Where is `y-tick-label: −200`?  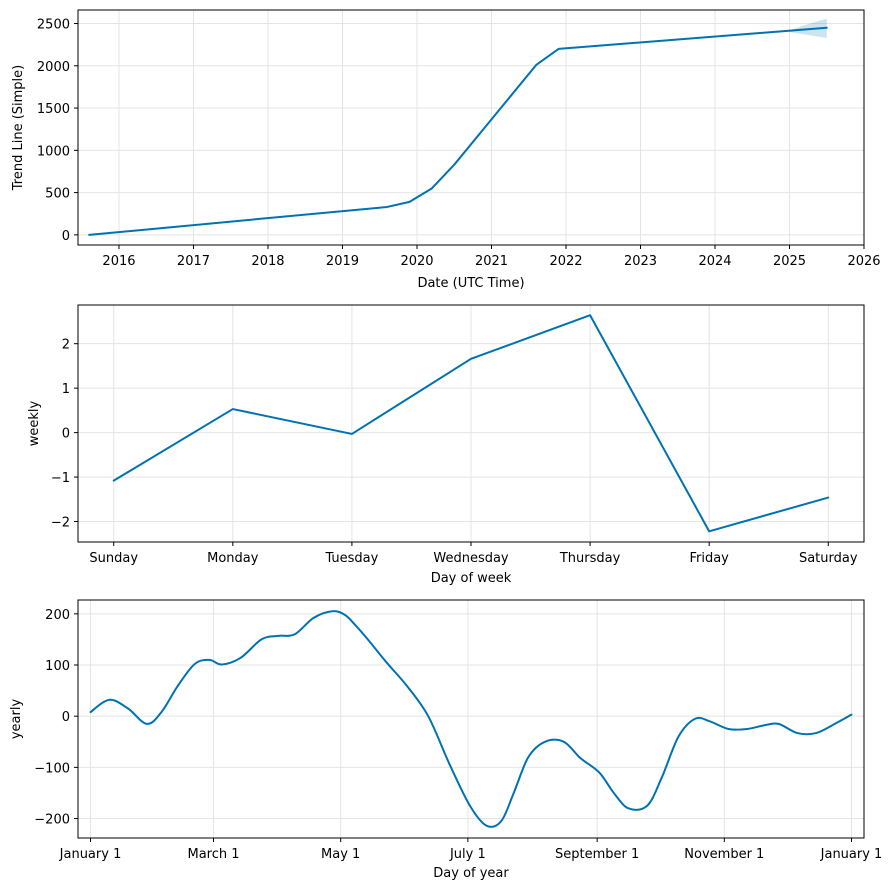 y-tick-label: −200 is located at coordinates (52, 820).